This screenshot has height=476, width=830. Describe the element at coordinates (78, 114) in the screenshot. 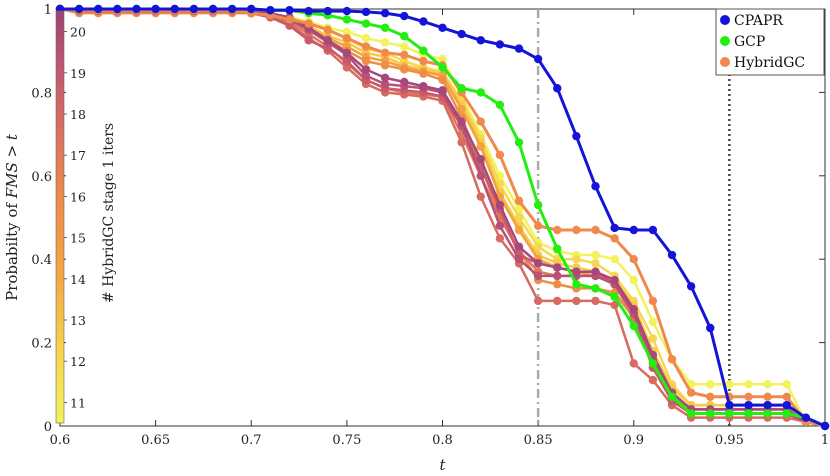

I see `colorbar-tick-label: 18` at that location.